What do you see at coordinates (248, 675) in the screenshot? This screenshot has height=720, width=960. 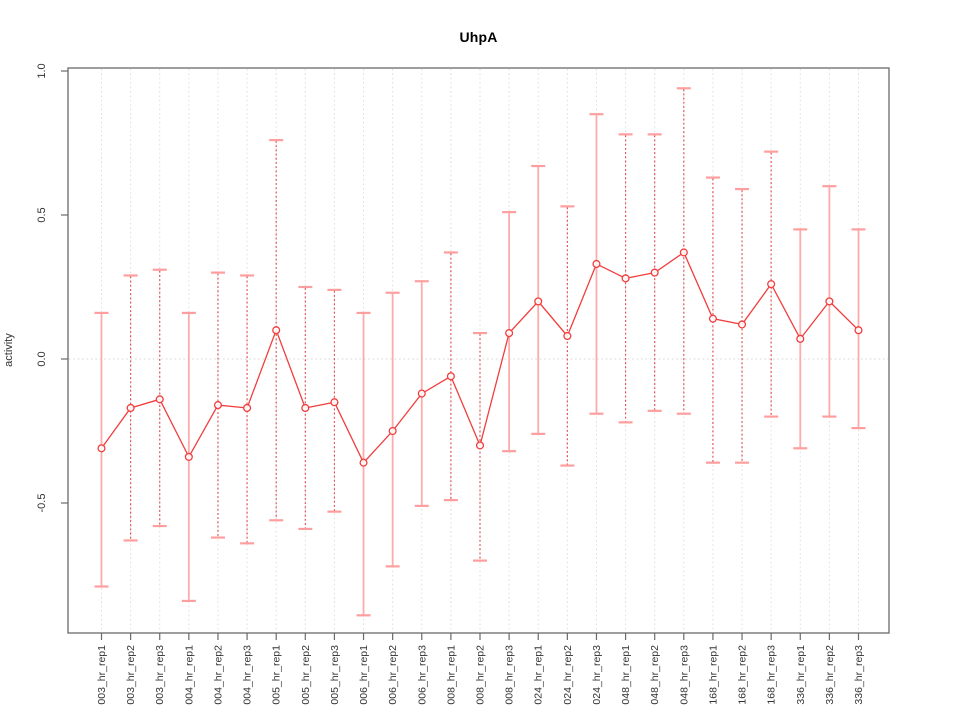 I see `x-tick-label: 004_hr_rep3` at bounding box center [248, 675].